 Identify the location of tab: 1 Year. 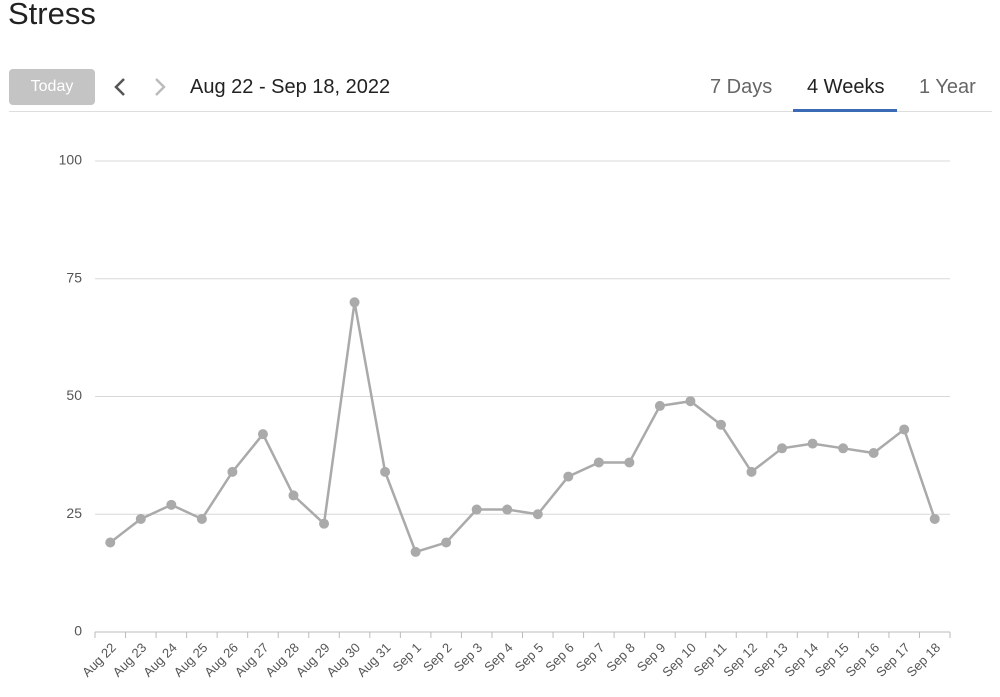
(947, 87).